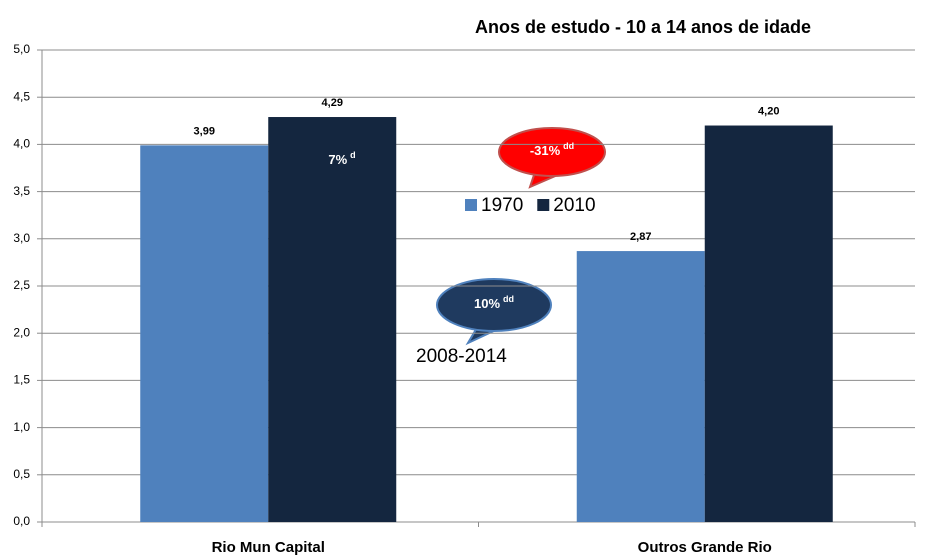 The height and width of the screenshot is (560, 931). I want to click on x-tick-label: Rio Mun Capital, so click(268, 547).